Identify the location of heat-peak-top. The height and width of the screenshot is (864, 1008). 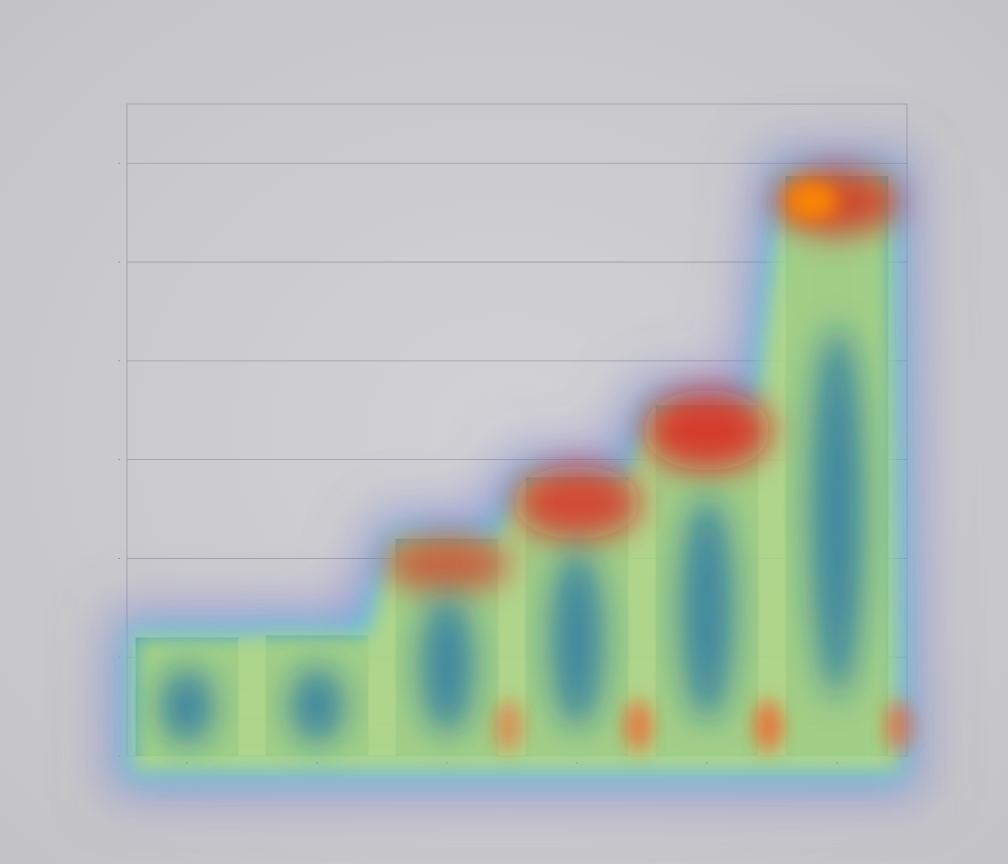
(812, 201).